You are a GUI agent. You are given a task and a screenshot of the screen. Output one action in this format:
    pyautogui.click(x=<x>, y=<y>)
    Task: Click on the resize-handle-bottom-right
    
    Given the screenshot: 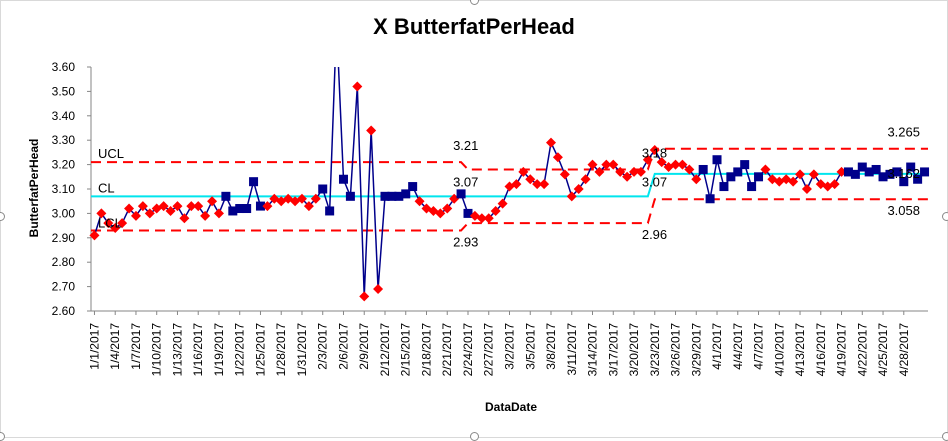 What is the action you would take?
    pyautogui.click(x=945, y=436)
    